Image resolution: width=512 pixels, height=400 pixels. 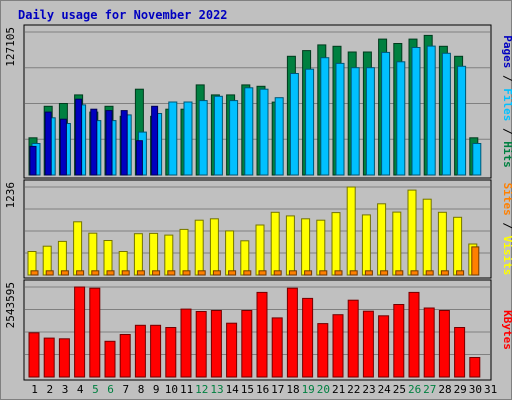 What do you see at coordinates (506, 101) in the screenshot?
I see `legend-hits-files-pages: Pages / Files / Hits` at bounding box center [506, 101].